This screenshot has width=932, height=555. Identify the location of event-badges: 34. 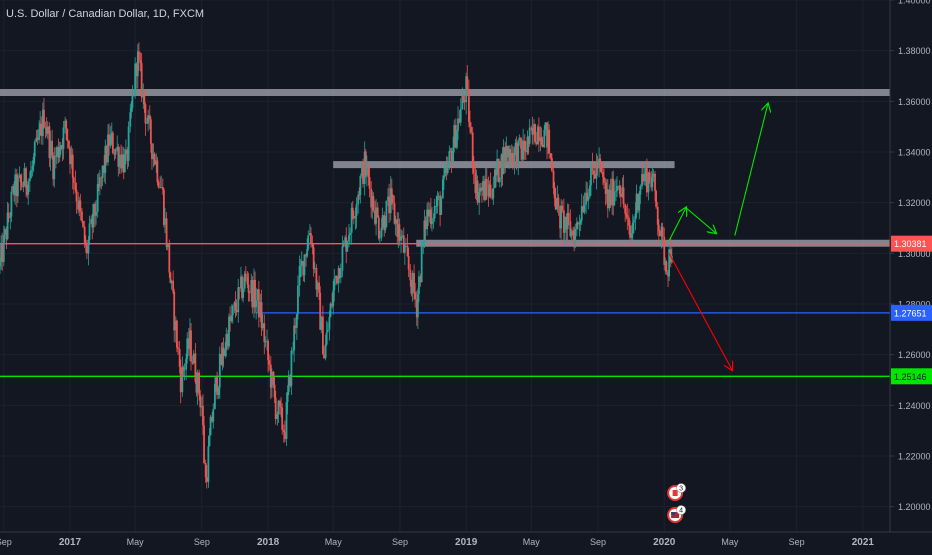
(676, 503).